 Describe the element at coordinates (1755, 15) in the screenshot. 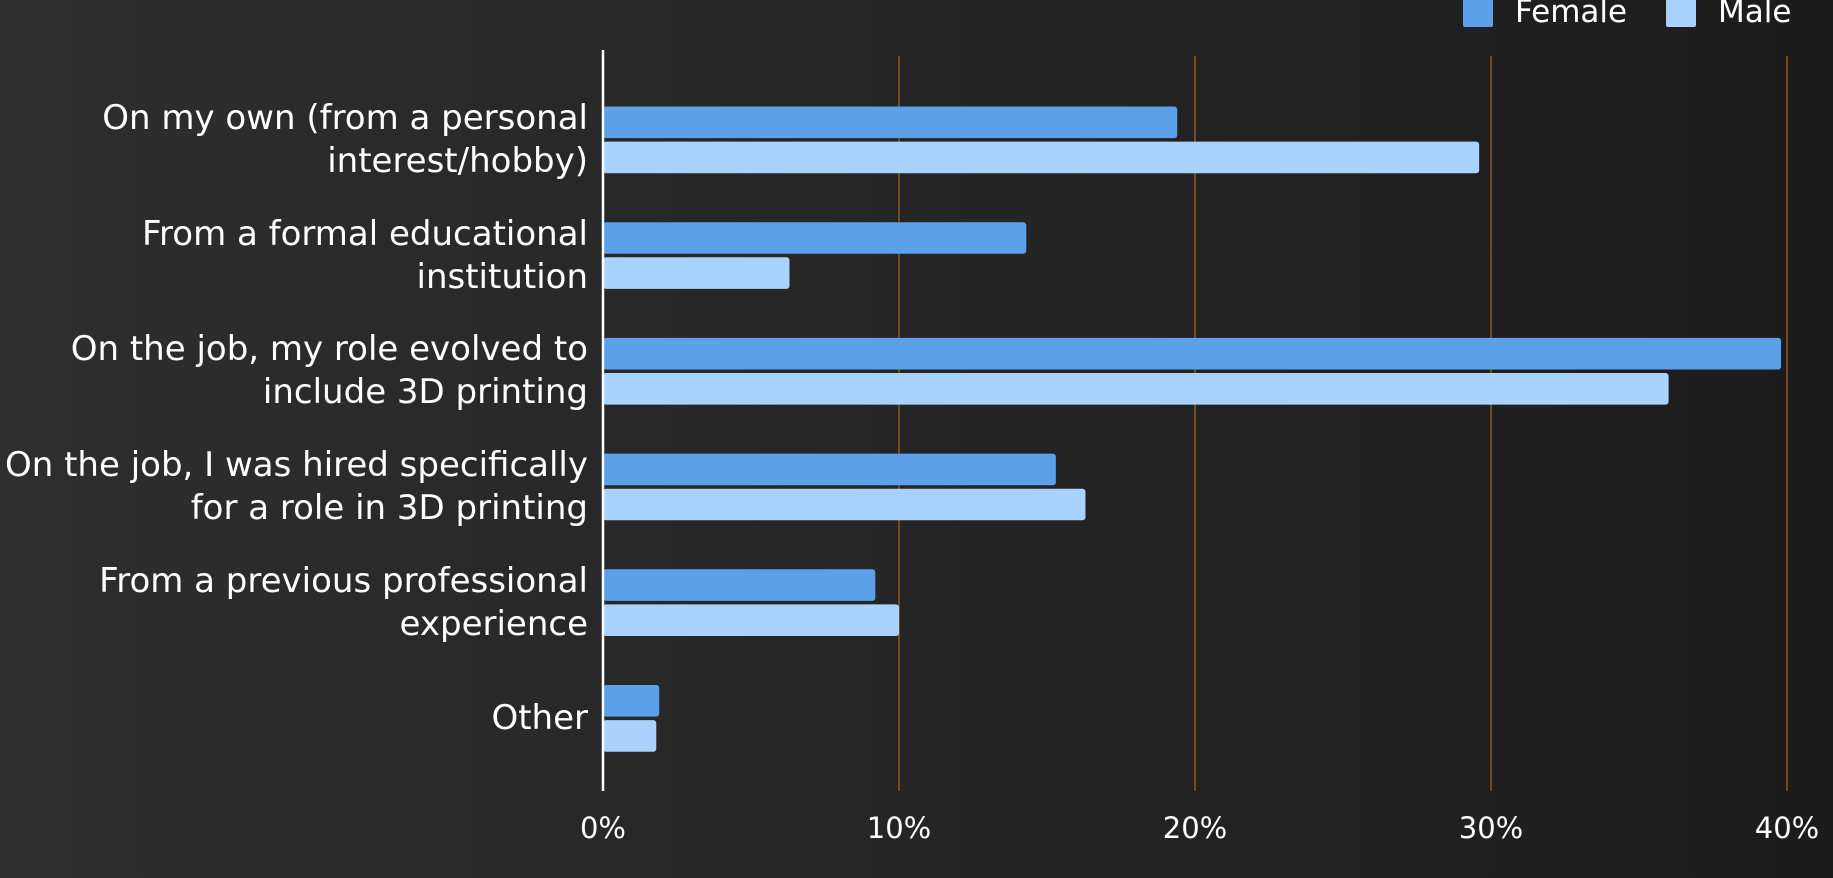

I see `legend-label: Male` at that location.